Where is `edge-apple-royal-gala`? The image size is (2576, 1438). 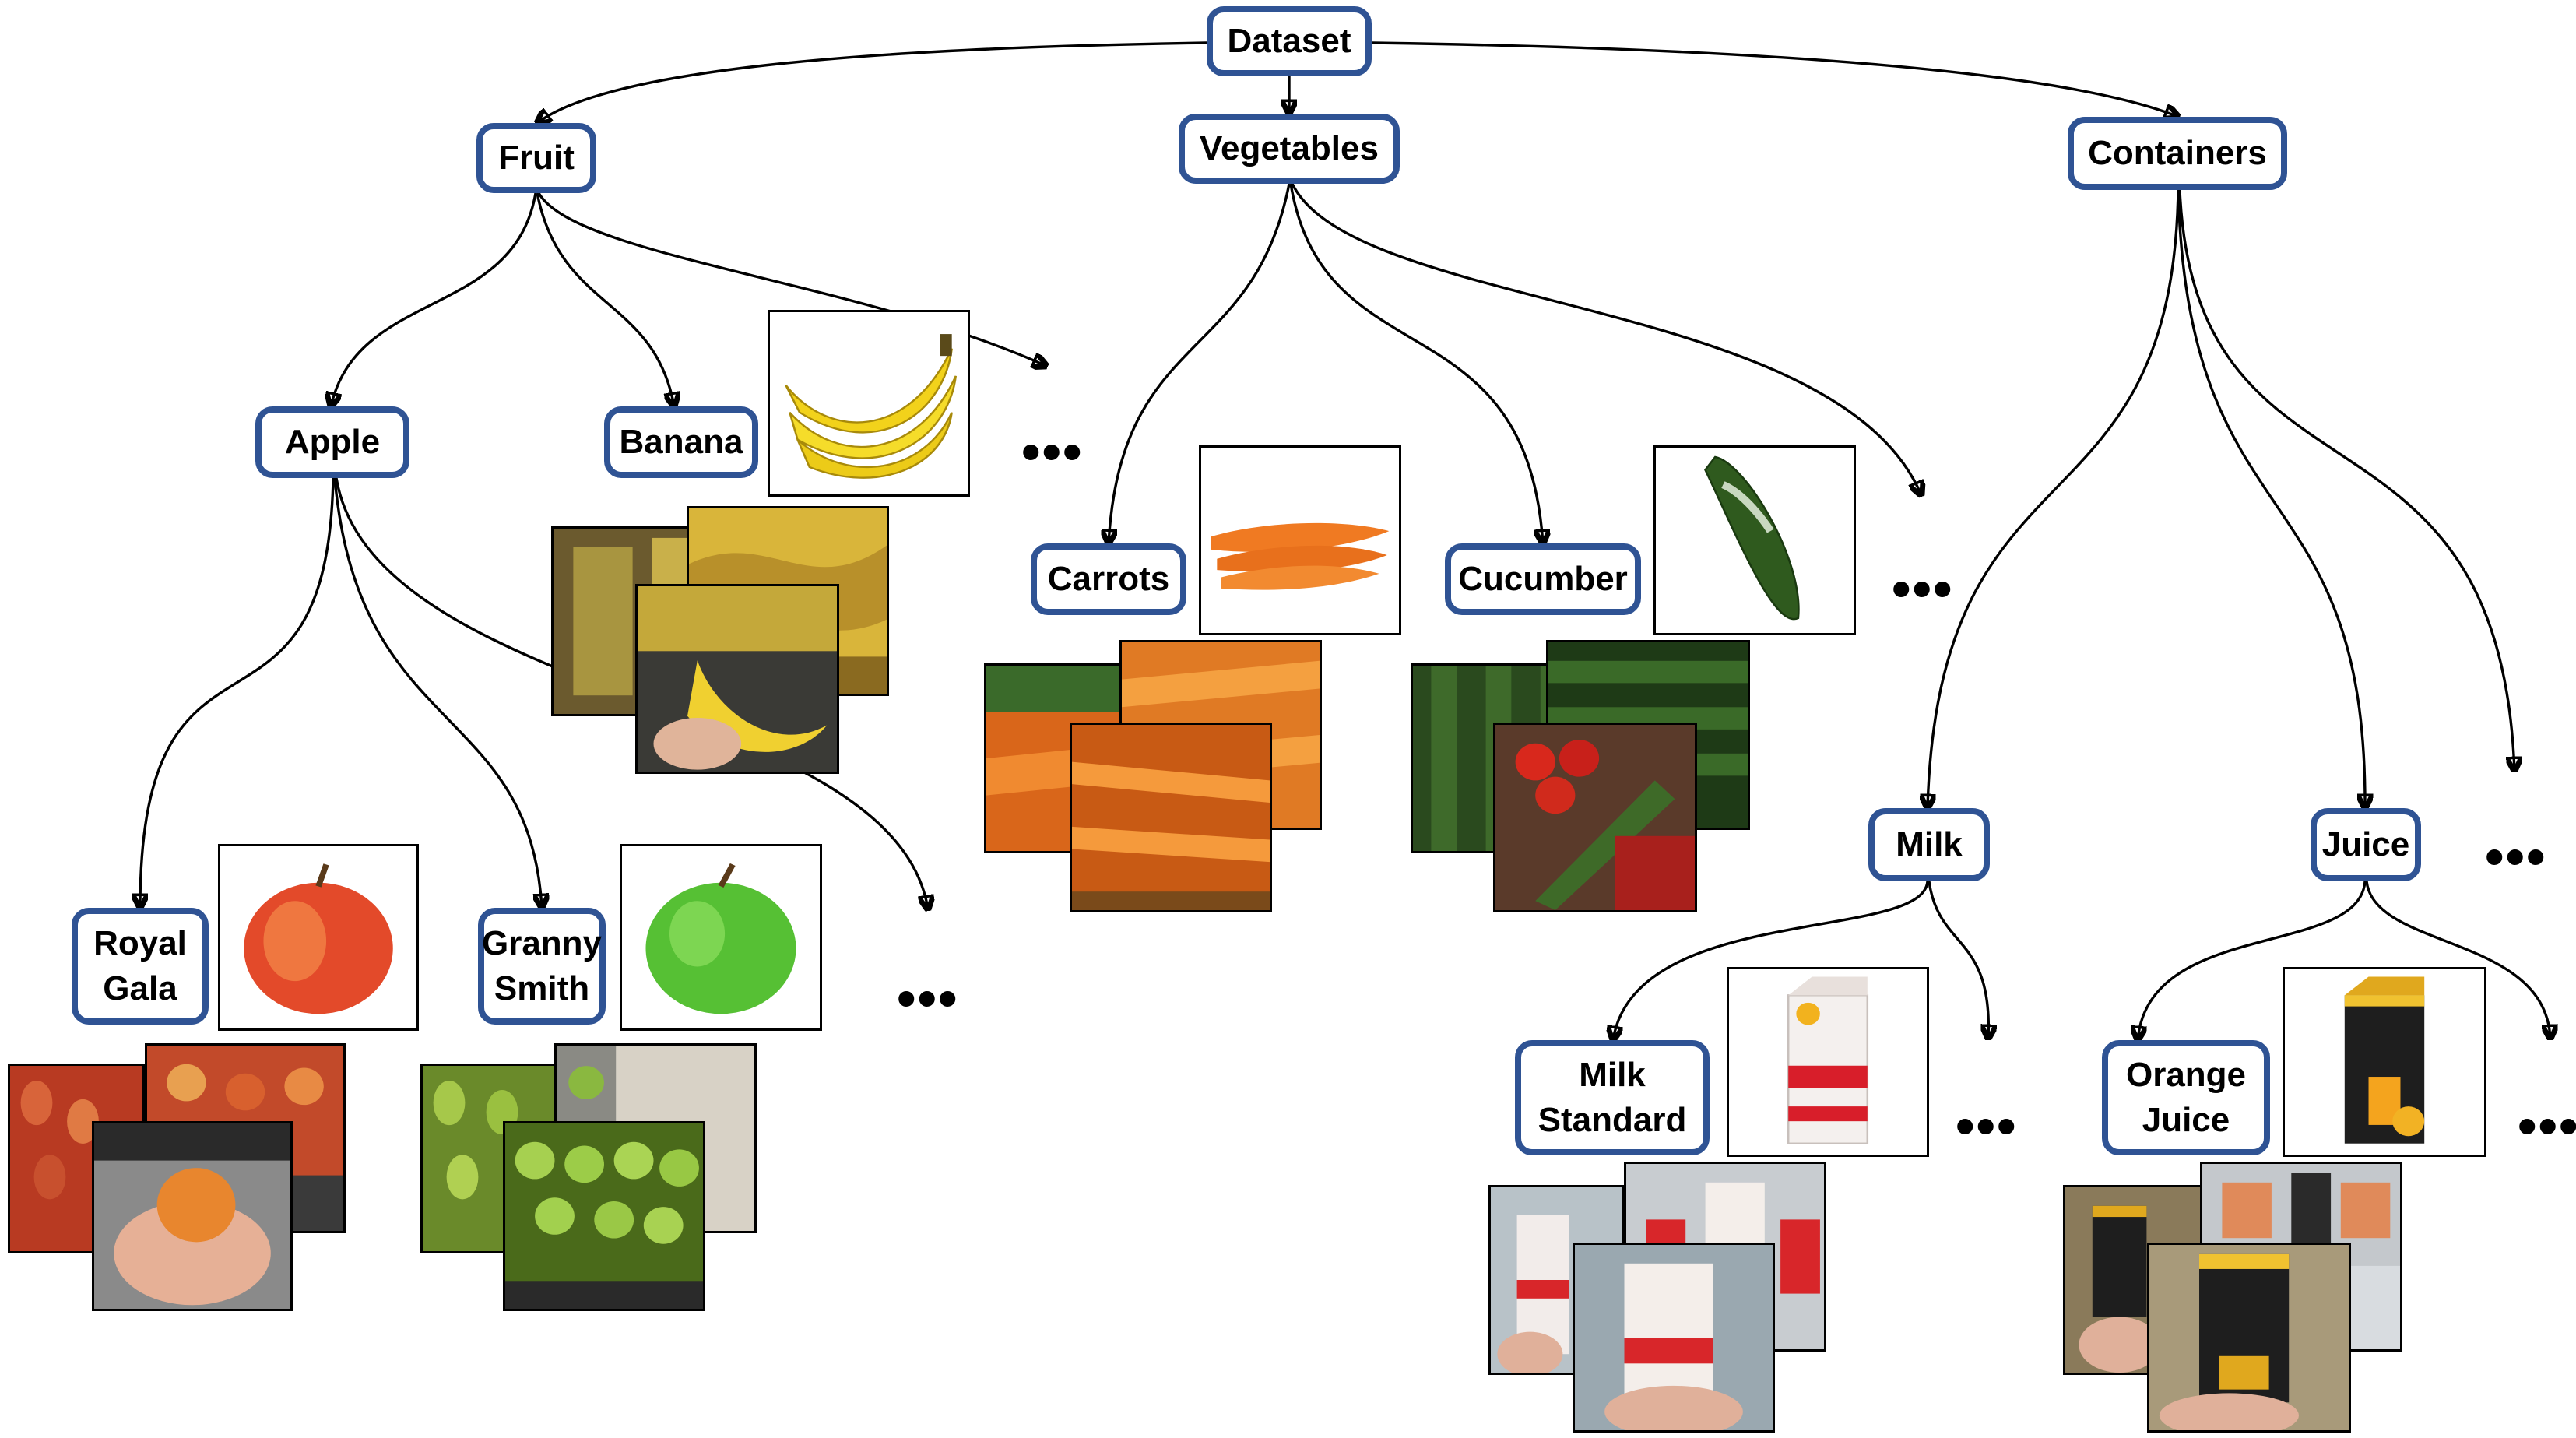 edge-apple-royal-gala is located at coordinates (238, 692).